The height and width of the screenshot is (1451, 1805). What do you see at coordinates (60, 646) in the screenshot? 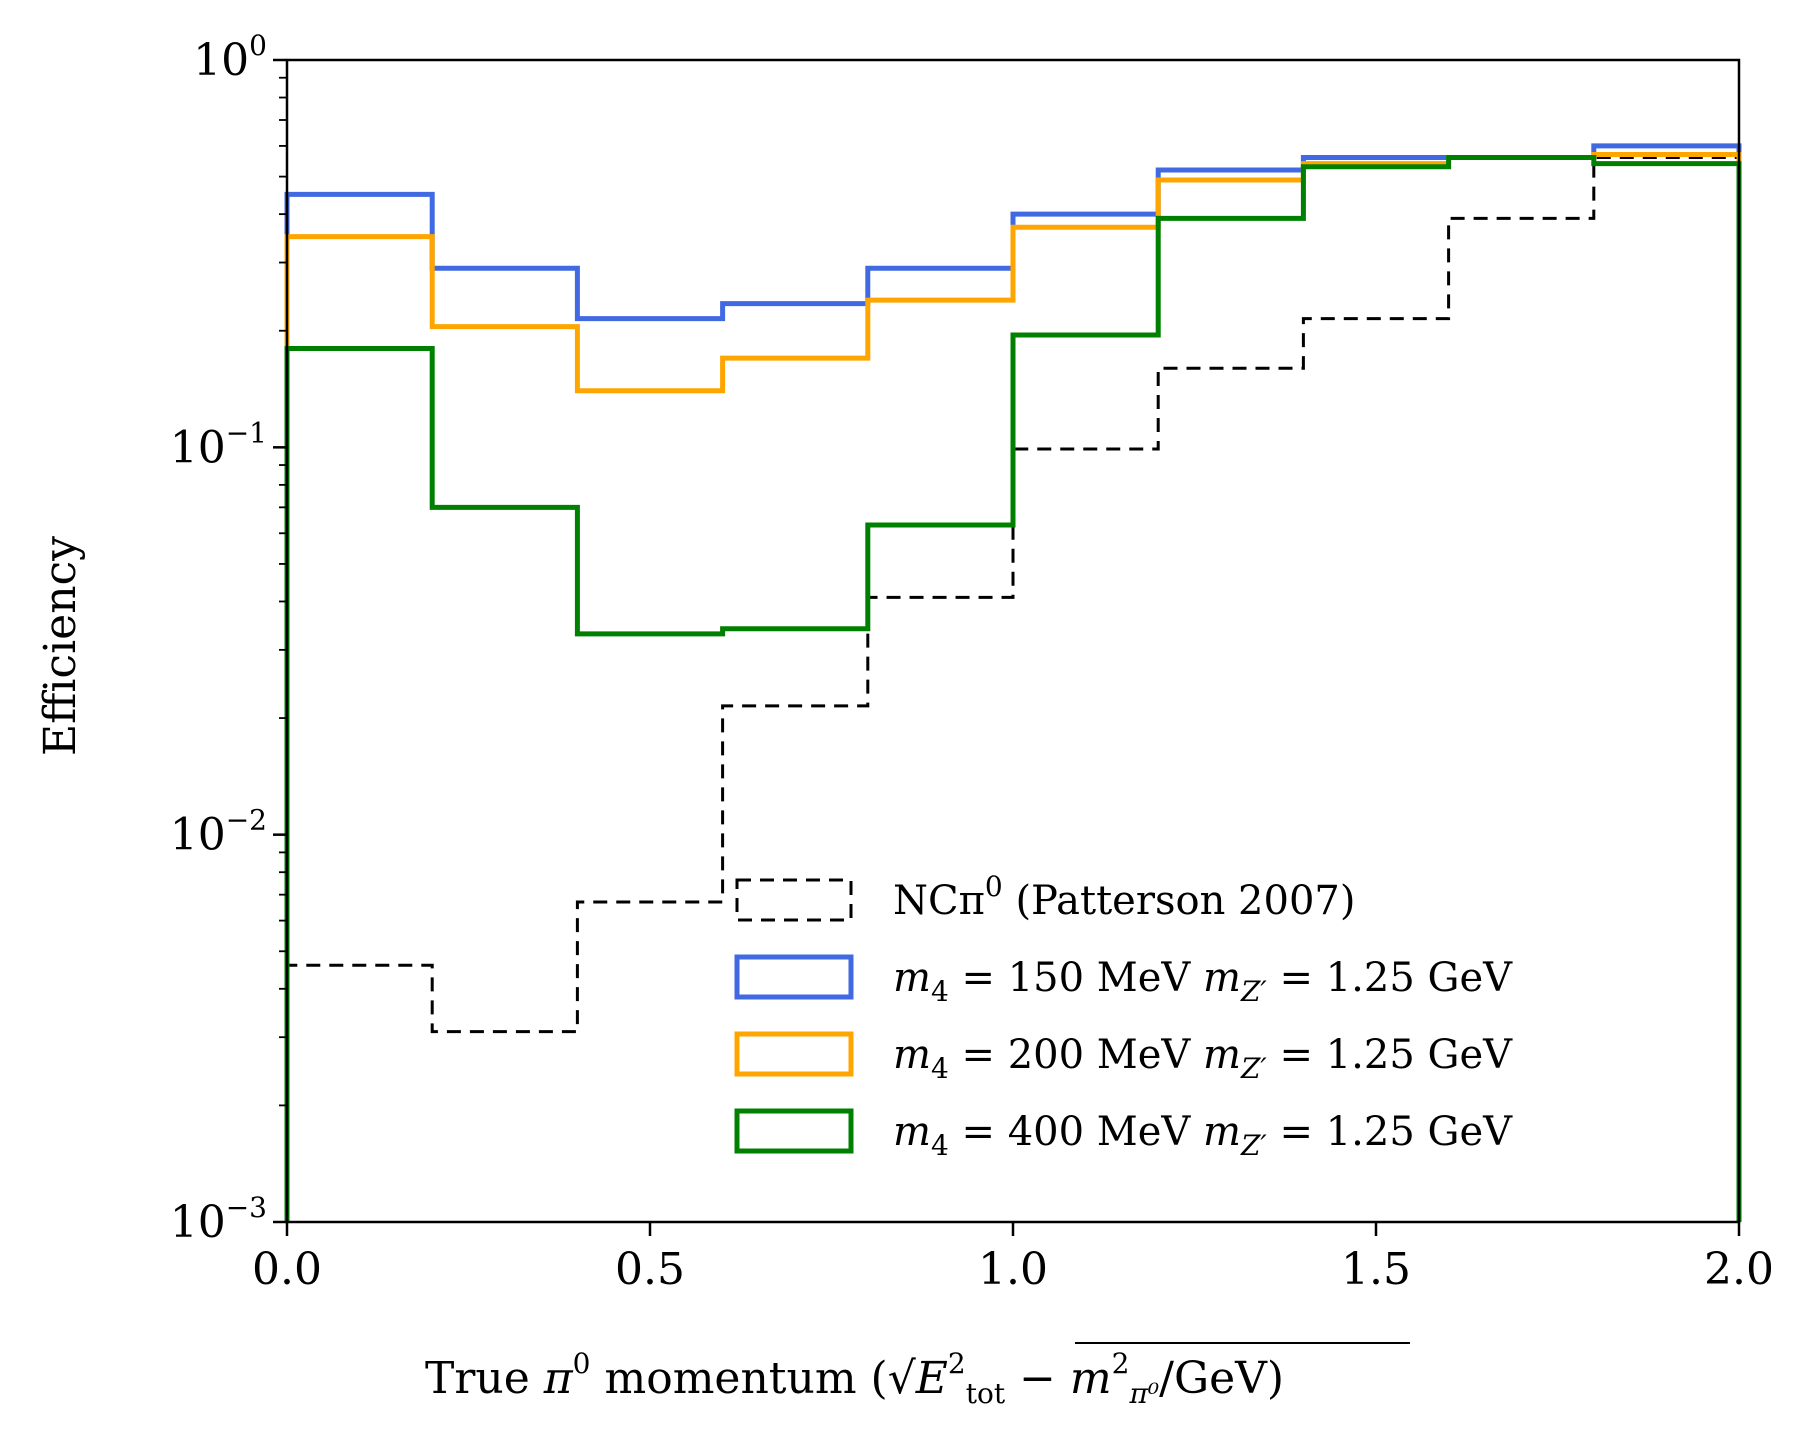
I see `y-axis-label: Efficiency` at bounding box center [60, 646].